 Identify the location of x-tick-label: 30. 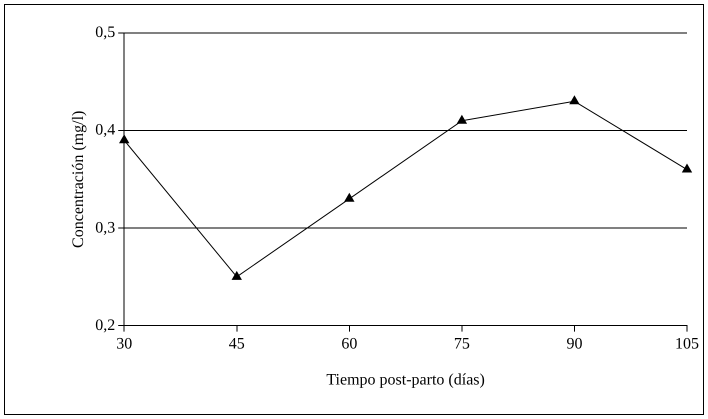
(124, 343).